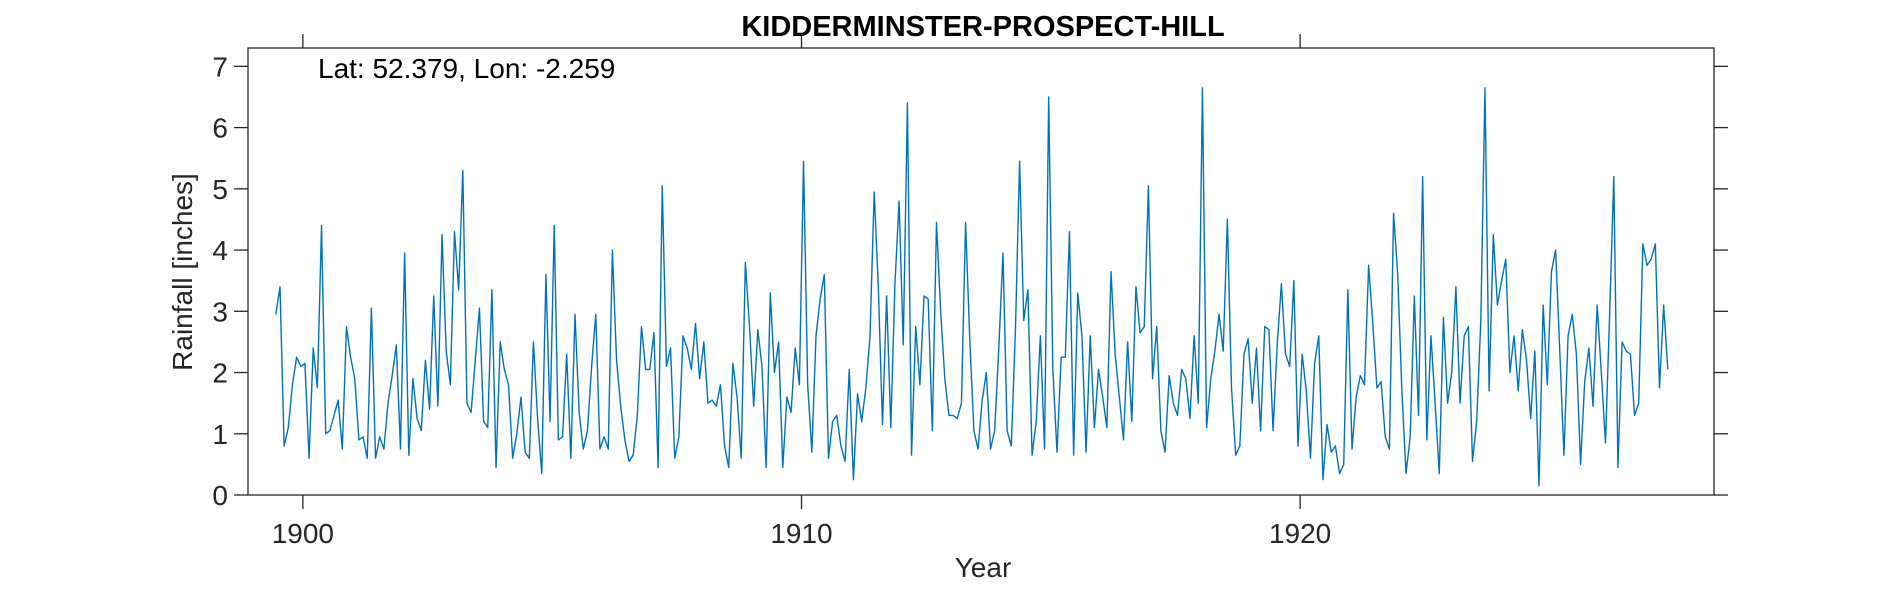  Describe the element at coordinates (220, 128) in the screenshot. I see `y-tick-label: 6` at that location.